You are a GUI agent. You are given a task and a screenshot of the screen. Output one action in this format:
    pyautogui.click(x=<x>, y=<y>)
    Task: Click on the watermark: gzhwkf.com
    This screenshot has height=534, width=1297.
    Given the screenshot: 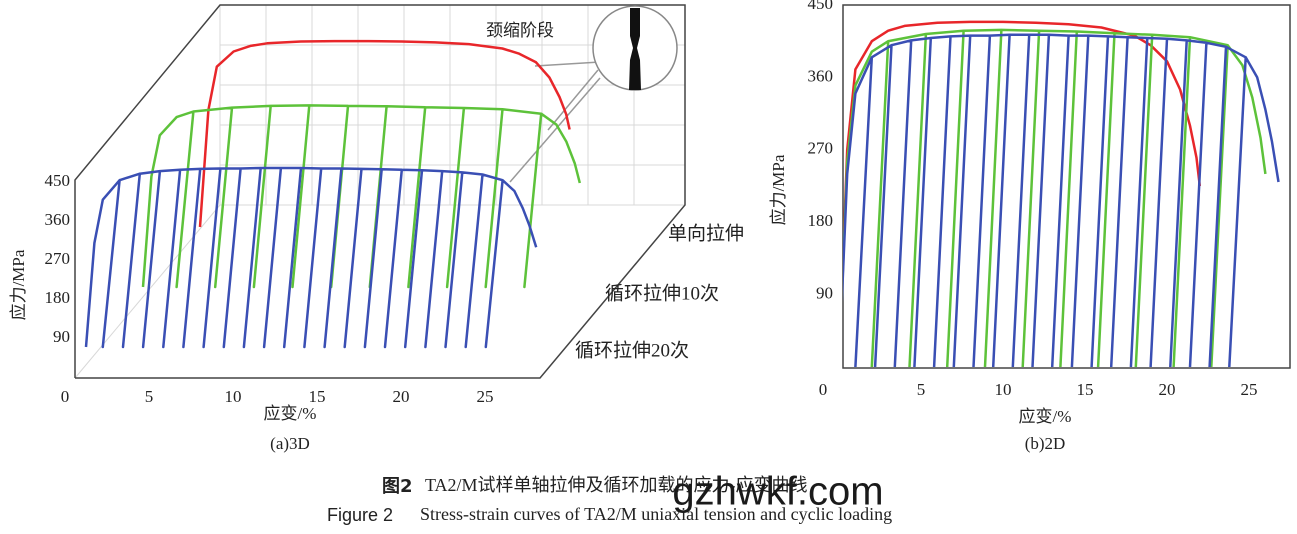 What is the action you would take?
    pyautogui.click(x=777, y=492)
    